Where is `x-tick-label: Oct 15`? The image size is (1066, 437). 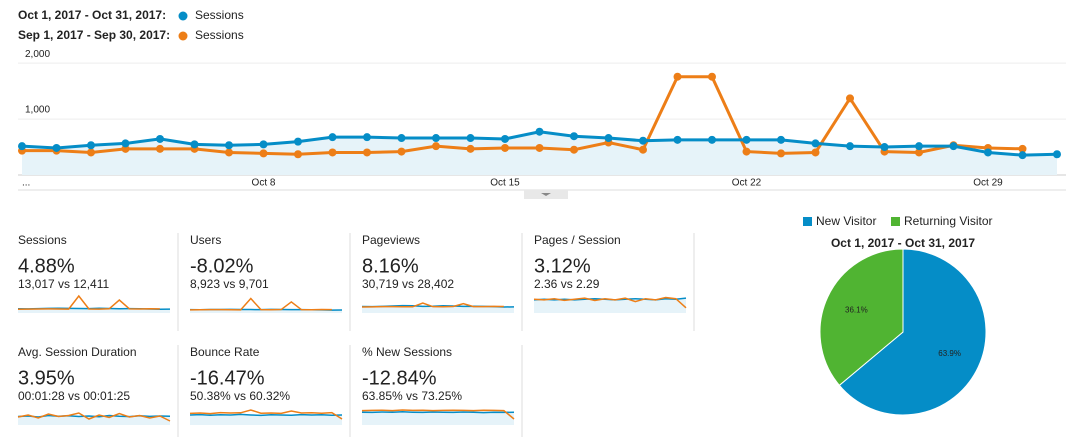 x-tick-label: Oct 15 is located at coordinates (505, 183).